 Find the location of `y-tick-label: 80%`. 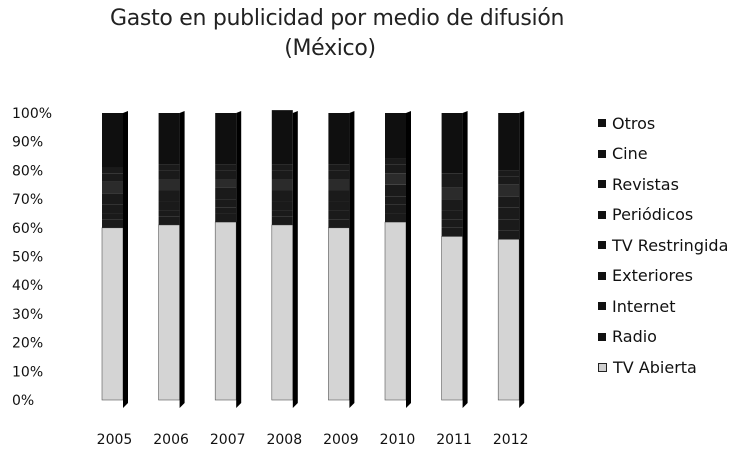

y-tick-label: 80% is located at coordinates (27, 171).